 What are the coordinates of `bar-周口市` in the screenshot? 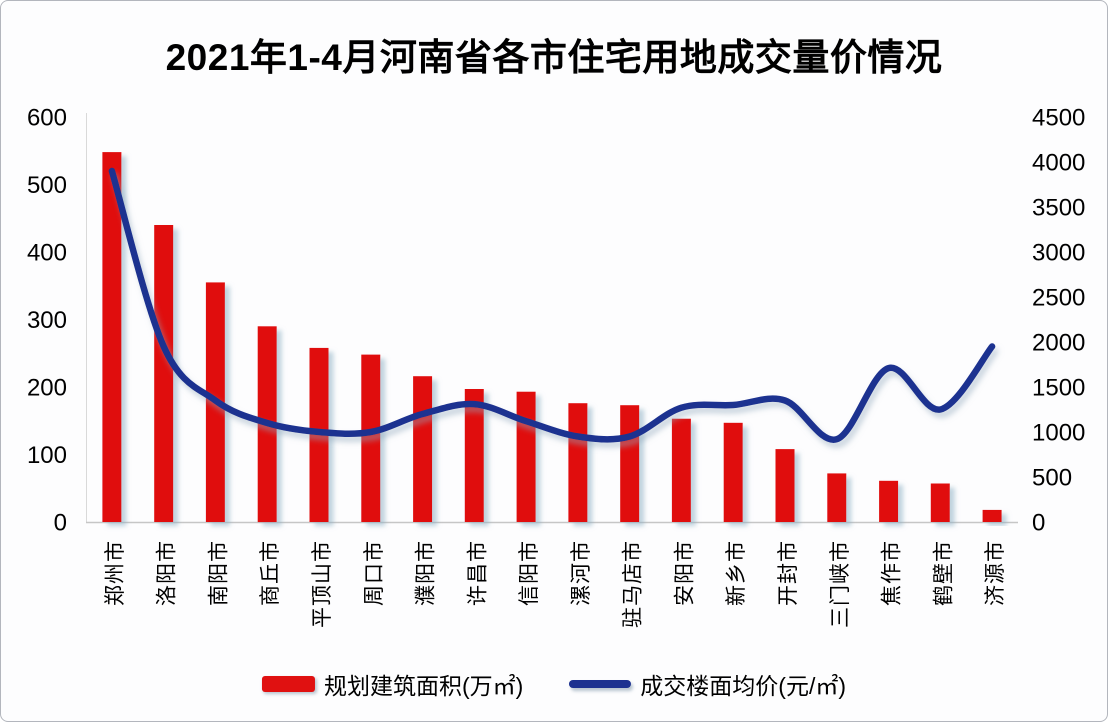 It's located at (371, 438).